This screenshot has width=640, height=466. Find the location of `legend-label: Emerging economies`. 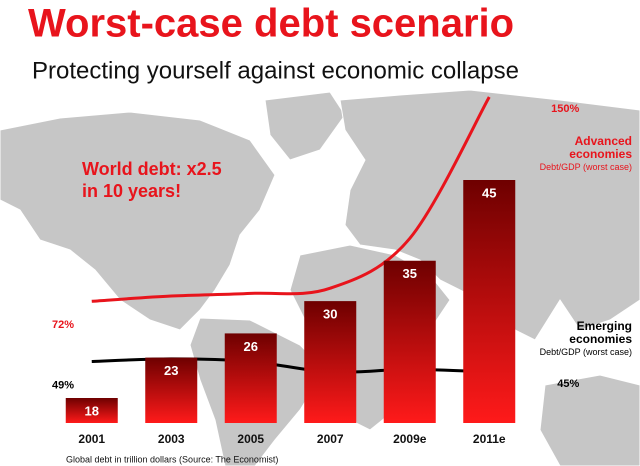

legend-label: Emerging economies is located at coordinates (600, 332).